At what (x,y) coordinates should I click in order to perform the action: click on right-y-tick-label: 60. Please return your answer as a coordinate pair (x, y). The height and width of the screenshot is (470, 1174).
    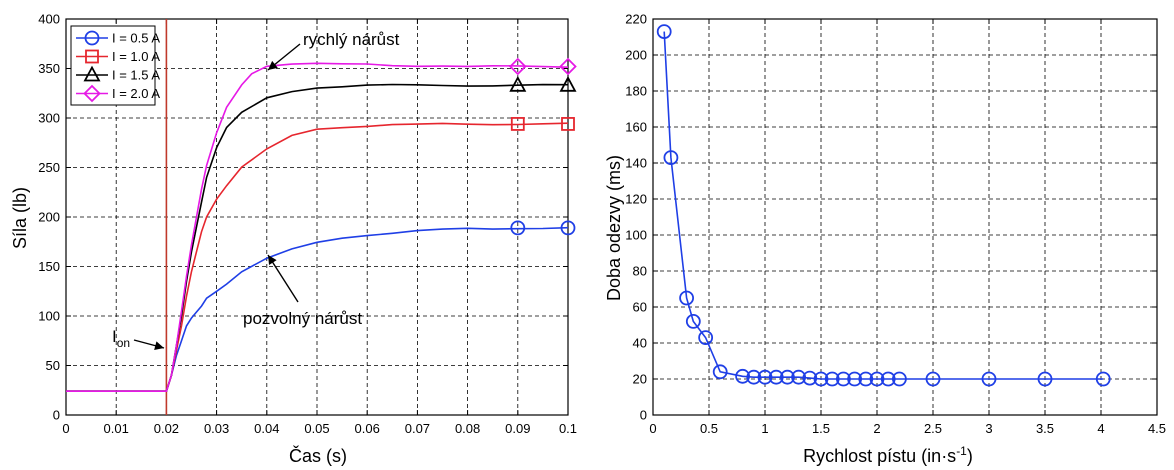
    Looking at the image, I should click on (640, 307).